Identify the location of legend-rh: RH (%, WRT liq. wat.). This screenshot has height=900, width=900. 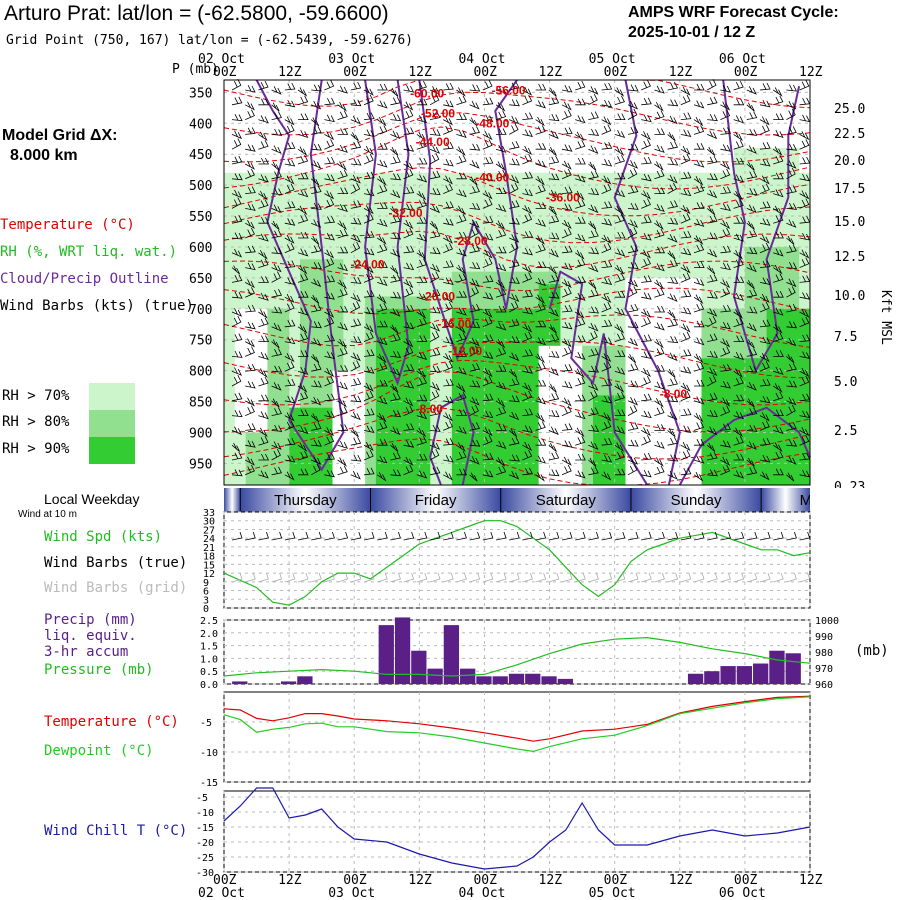
(89, 252).